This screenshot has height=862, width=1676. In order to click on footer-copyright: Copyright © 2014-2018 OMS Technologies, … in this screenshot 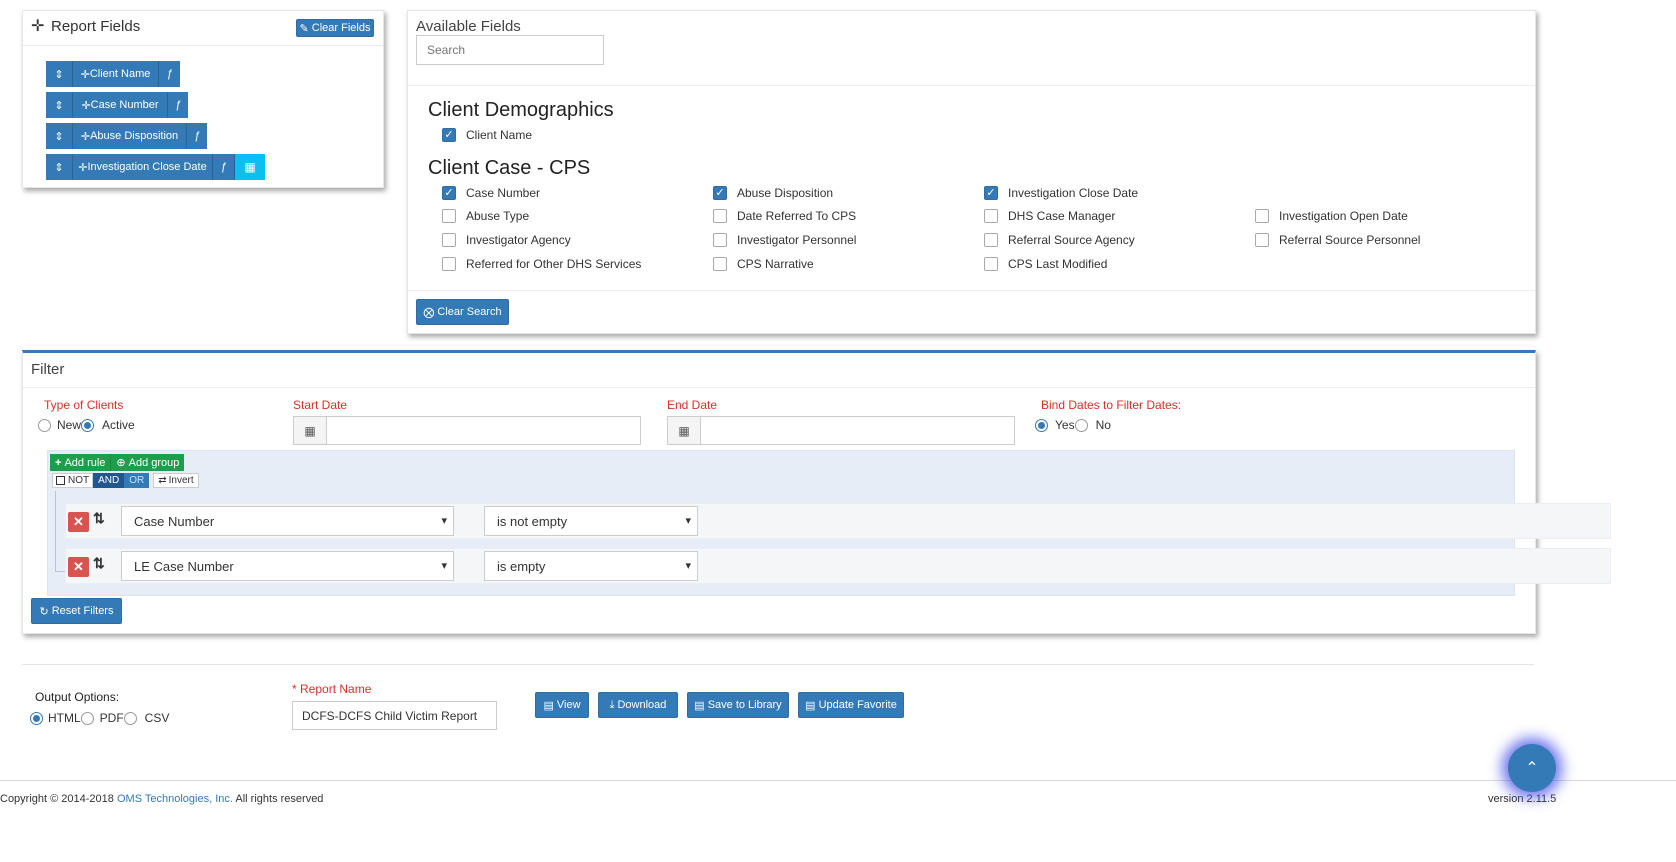, I will do `click(162, 799)`.